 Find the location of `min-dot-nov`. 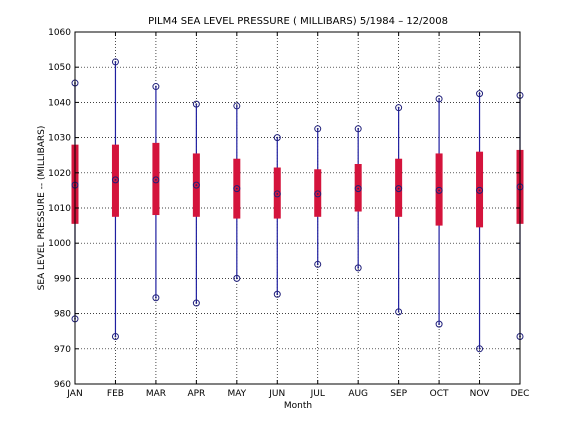

min-dot-nov is located at coordinates (479, 348).